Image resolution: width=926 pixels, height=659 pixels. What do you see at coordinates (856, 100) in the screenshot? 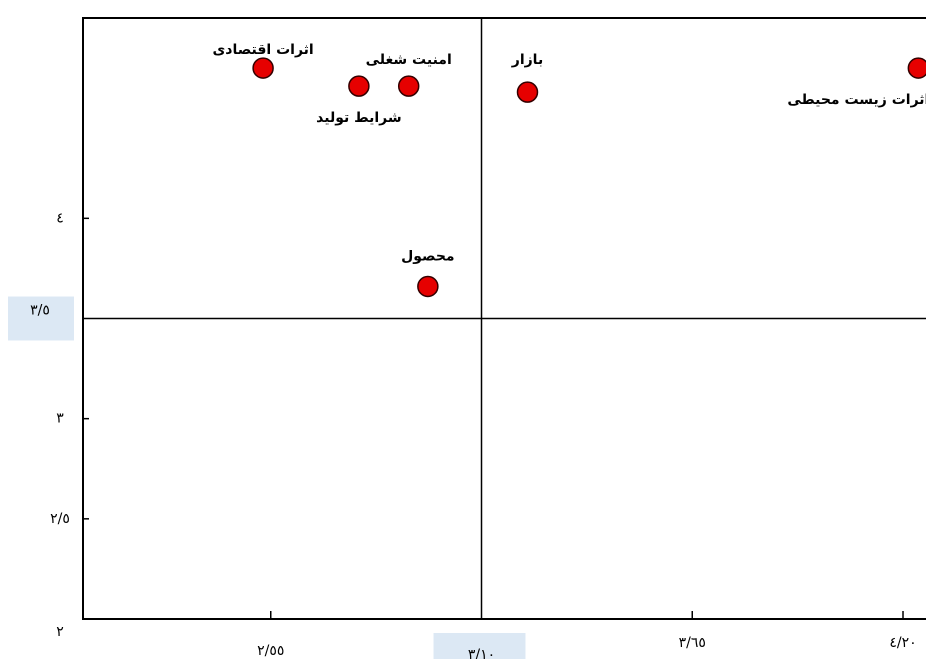
I see `point-label: اثرات زیست محیطی` at bounding box center [856, 100].